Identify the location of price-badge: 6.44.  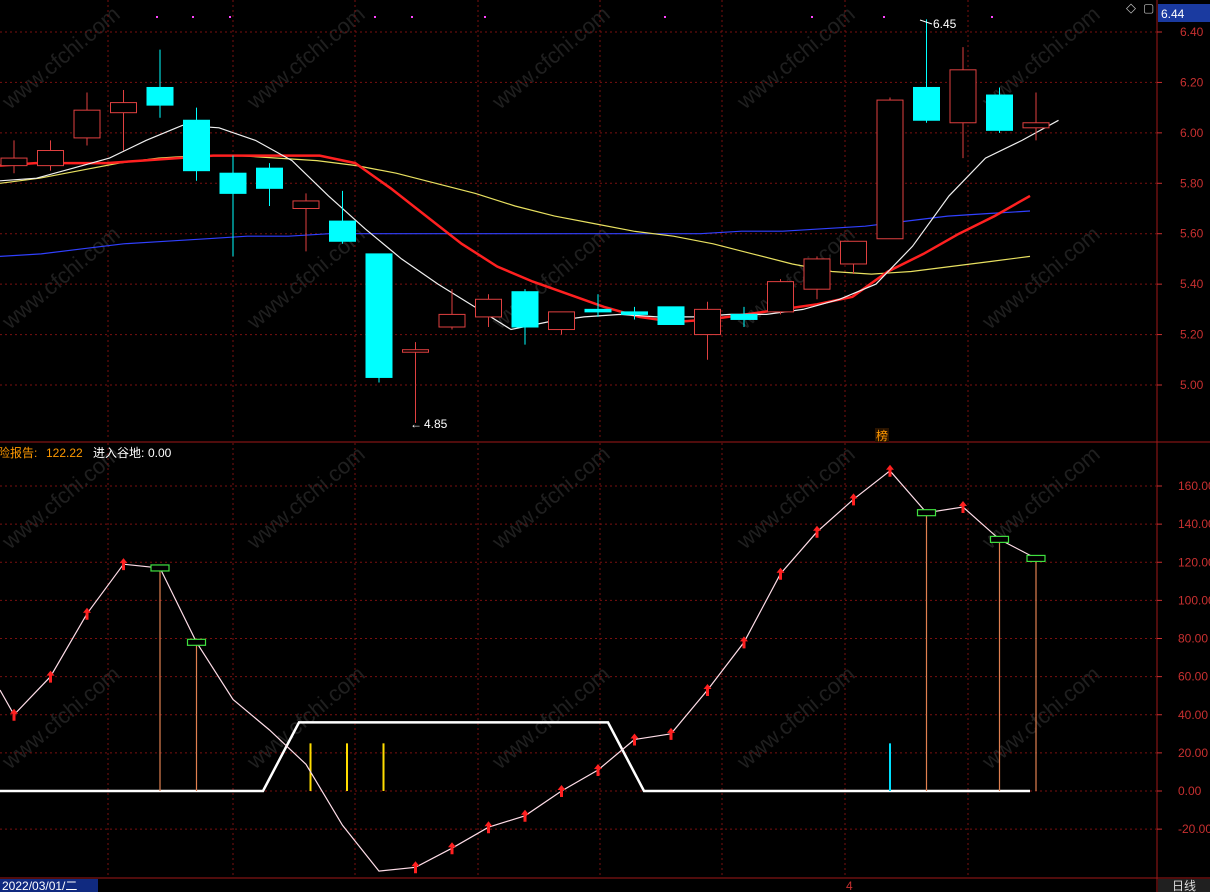
(1173, 14).